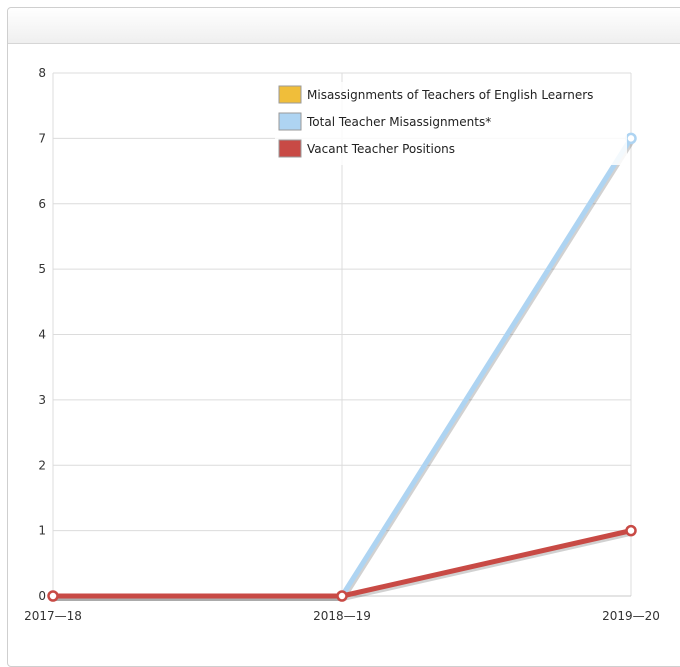 The width and height of the screenshot is (680, 667). Describe the element at coordinates (42, 138) in the screenshot. I see `y-tick-label: 7` at that location.